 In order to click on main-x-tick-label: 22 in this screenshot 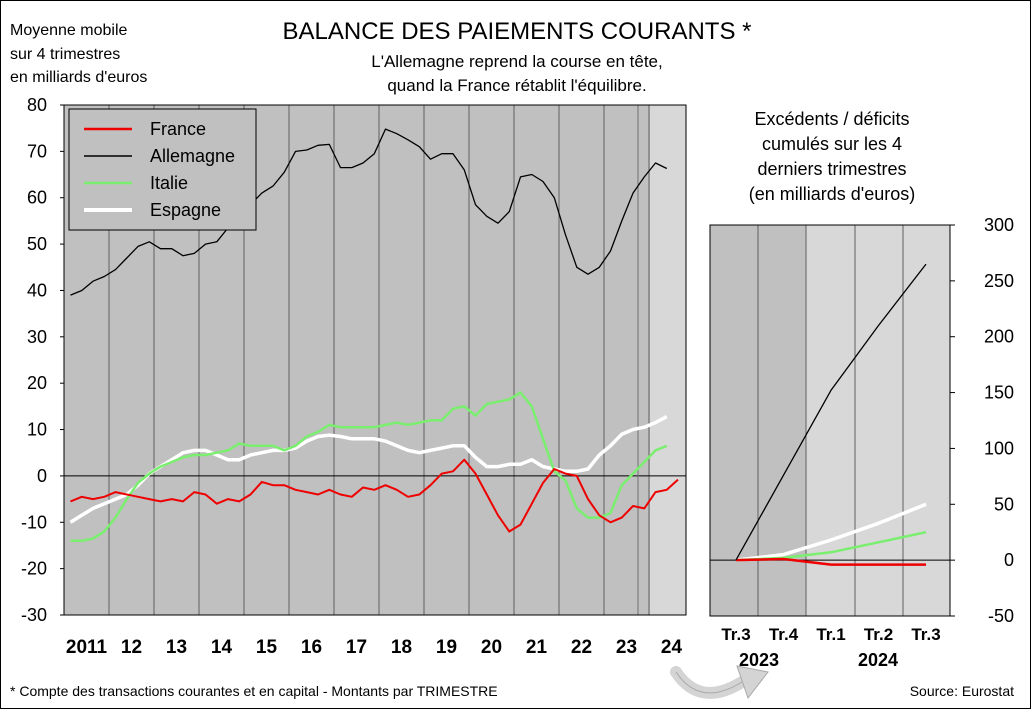, I will do `click(581, 647)`.